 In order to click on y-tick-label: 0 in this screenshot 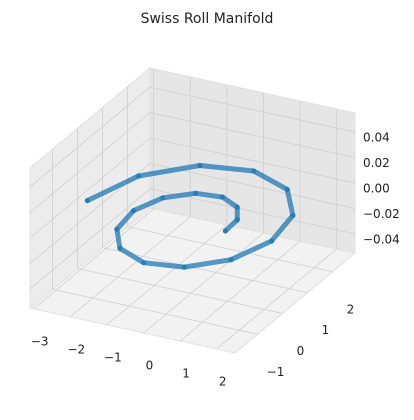, I will do `click(301, 351)`.